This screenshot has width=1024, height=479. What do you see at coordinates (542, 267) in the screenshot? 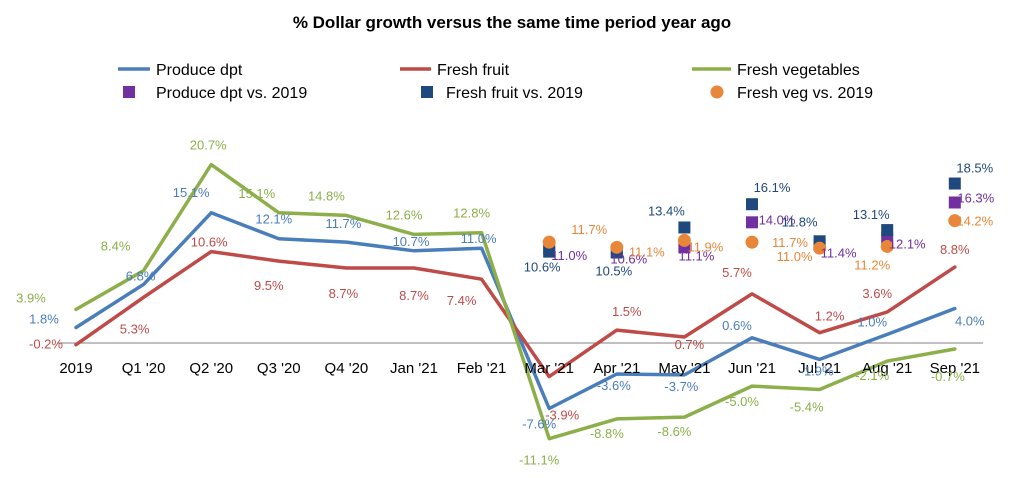
I see `data-label-fresh-fruit-vs-2019-mar-21: 10.6%` at bounding box center [542, 267].